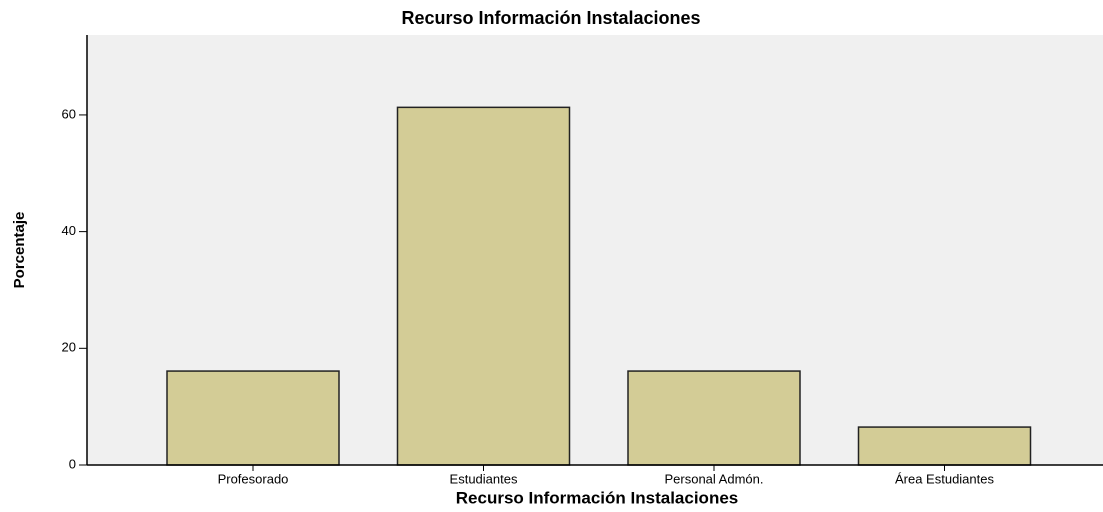 Image resolution: width=1103 pixels, height=512 pixels. I want to click on x-tick-label: Personal Admón., so click(713, 478).